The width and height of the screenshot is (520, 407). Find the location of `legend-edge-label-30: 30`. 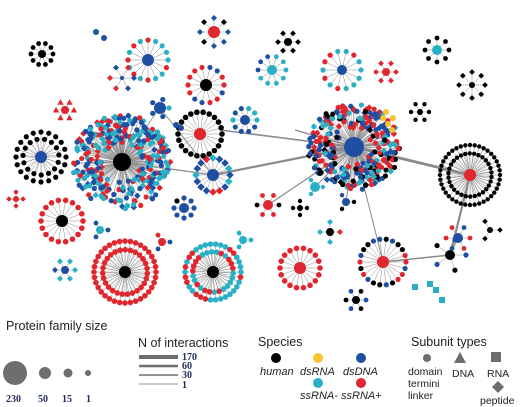

legend-edge-label-30: 30 is located at coordinates (187, 375).